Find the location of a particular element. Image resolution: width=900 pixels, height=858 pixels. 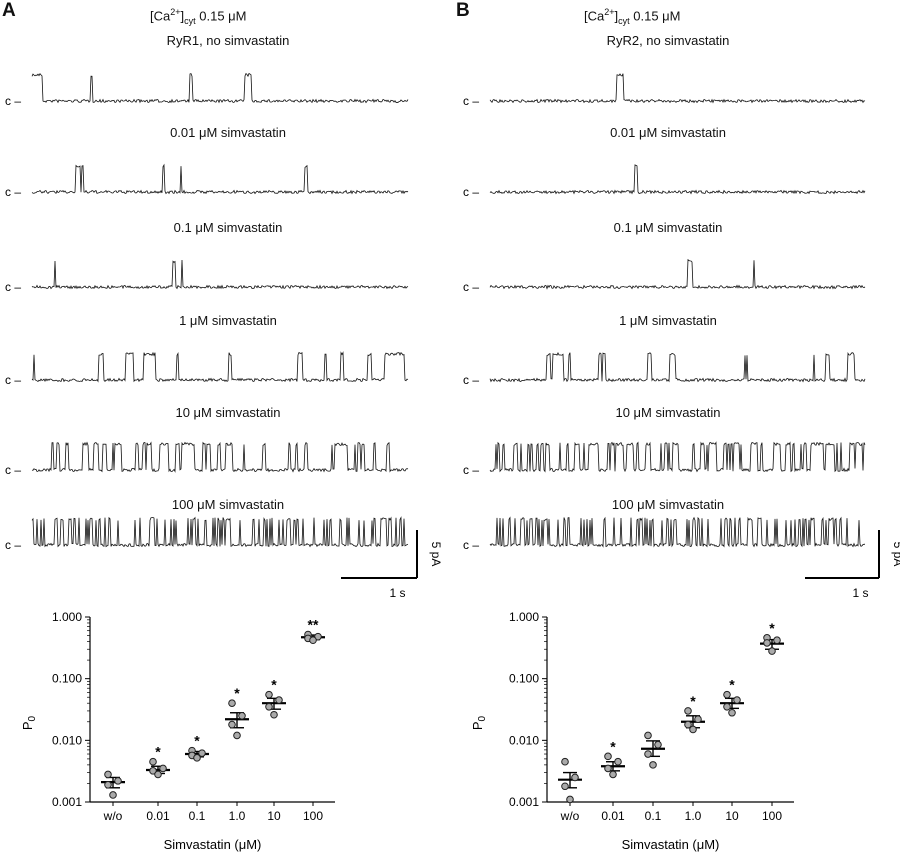

significance-marker: ** is located at coordinates (313, 625).